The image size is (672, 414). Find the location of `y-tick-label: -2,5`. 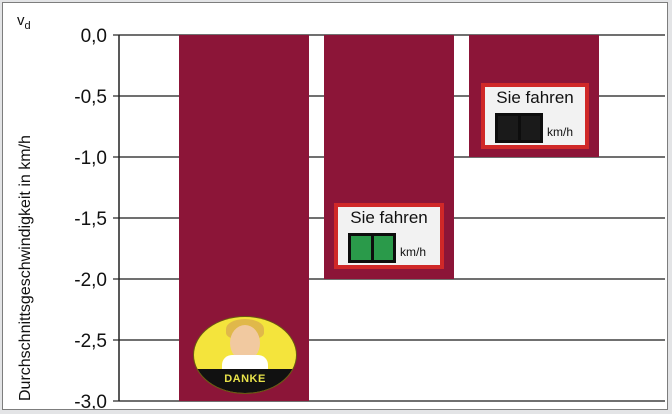

y-tick-label: -2,5 is located at coordinates (90, 341).